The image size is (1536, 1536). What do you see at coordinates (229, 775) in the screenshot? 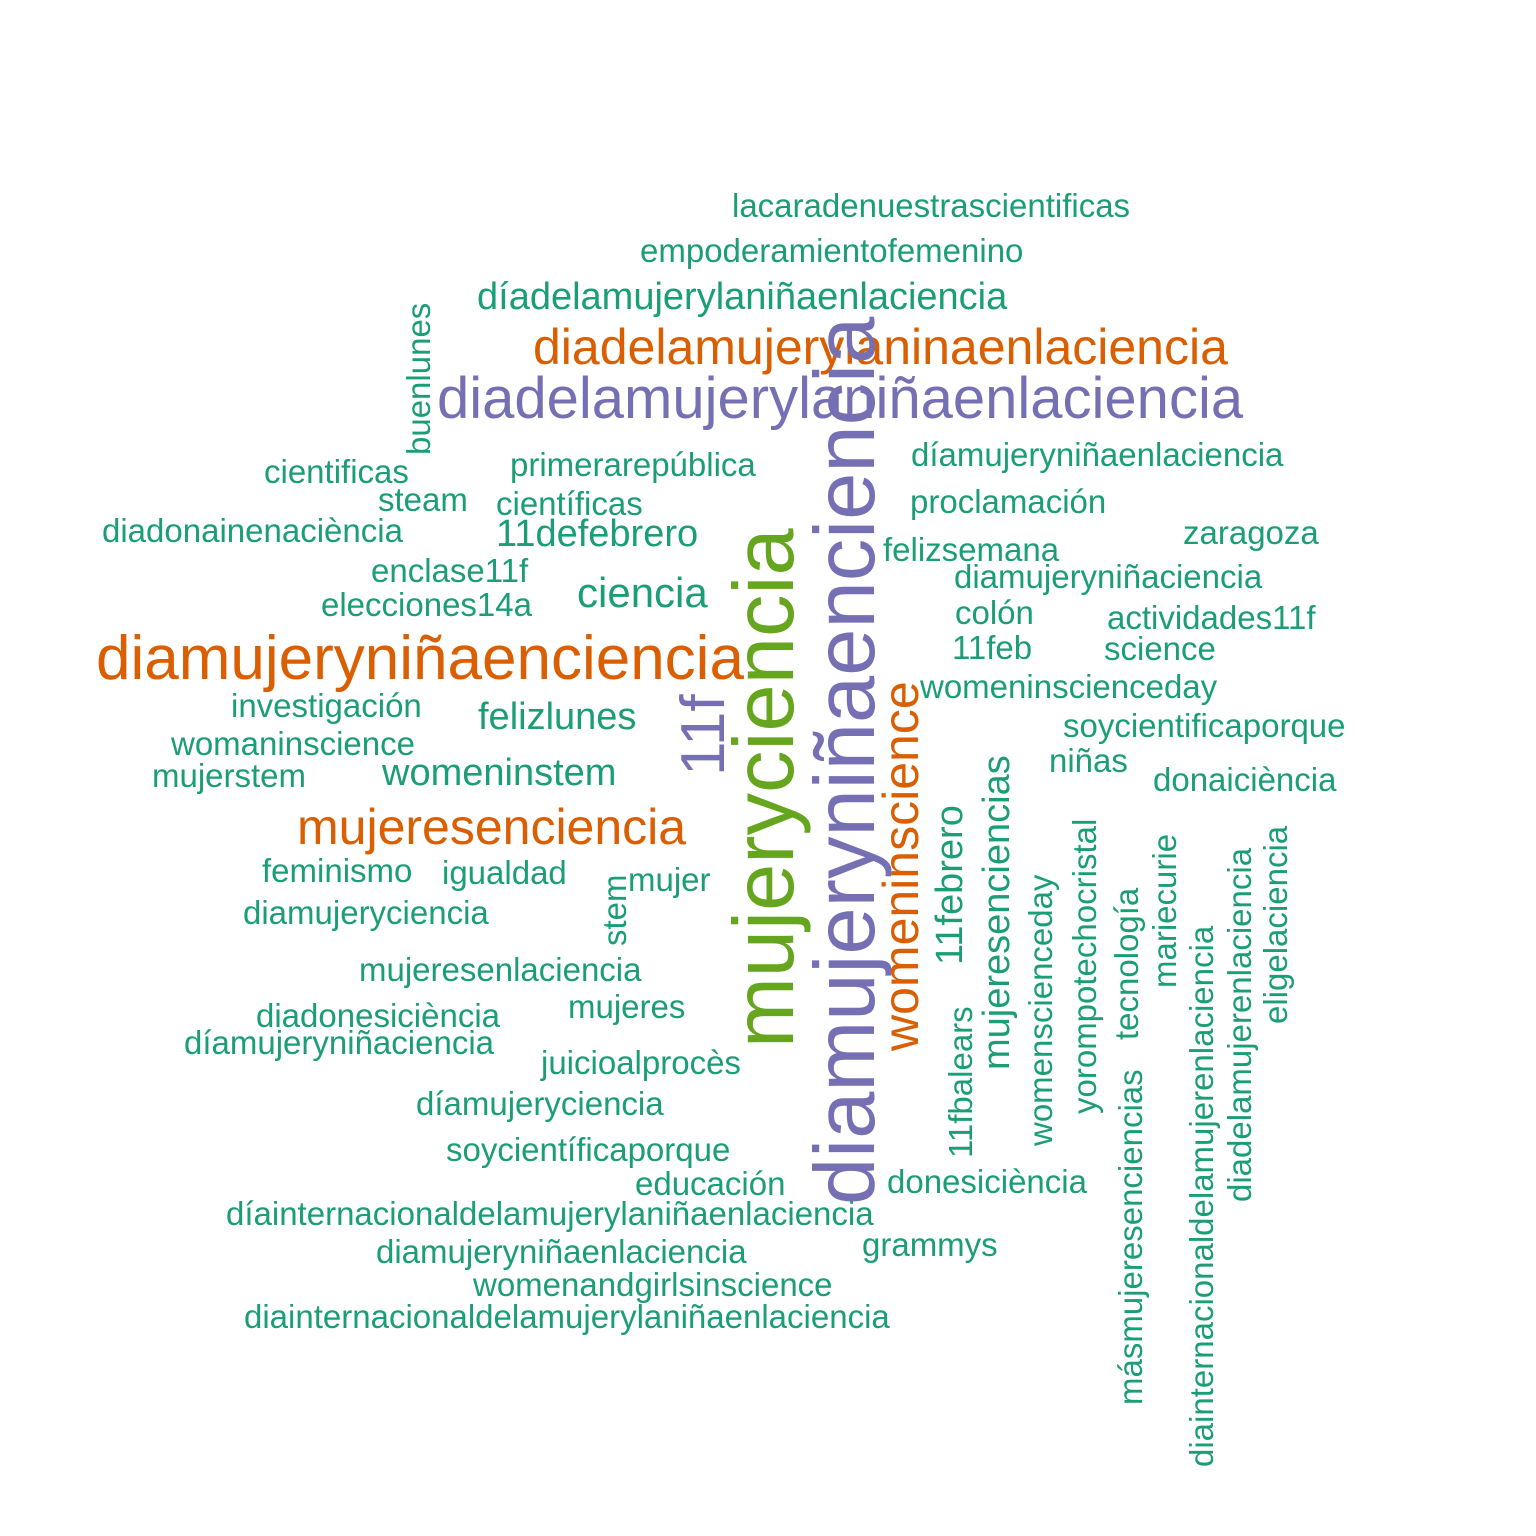
I see `word-mujerstem: mujerstem` at bounding box center [229, 775].